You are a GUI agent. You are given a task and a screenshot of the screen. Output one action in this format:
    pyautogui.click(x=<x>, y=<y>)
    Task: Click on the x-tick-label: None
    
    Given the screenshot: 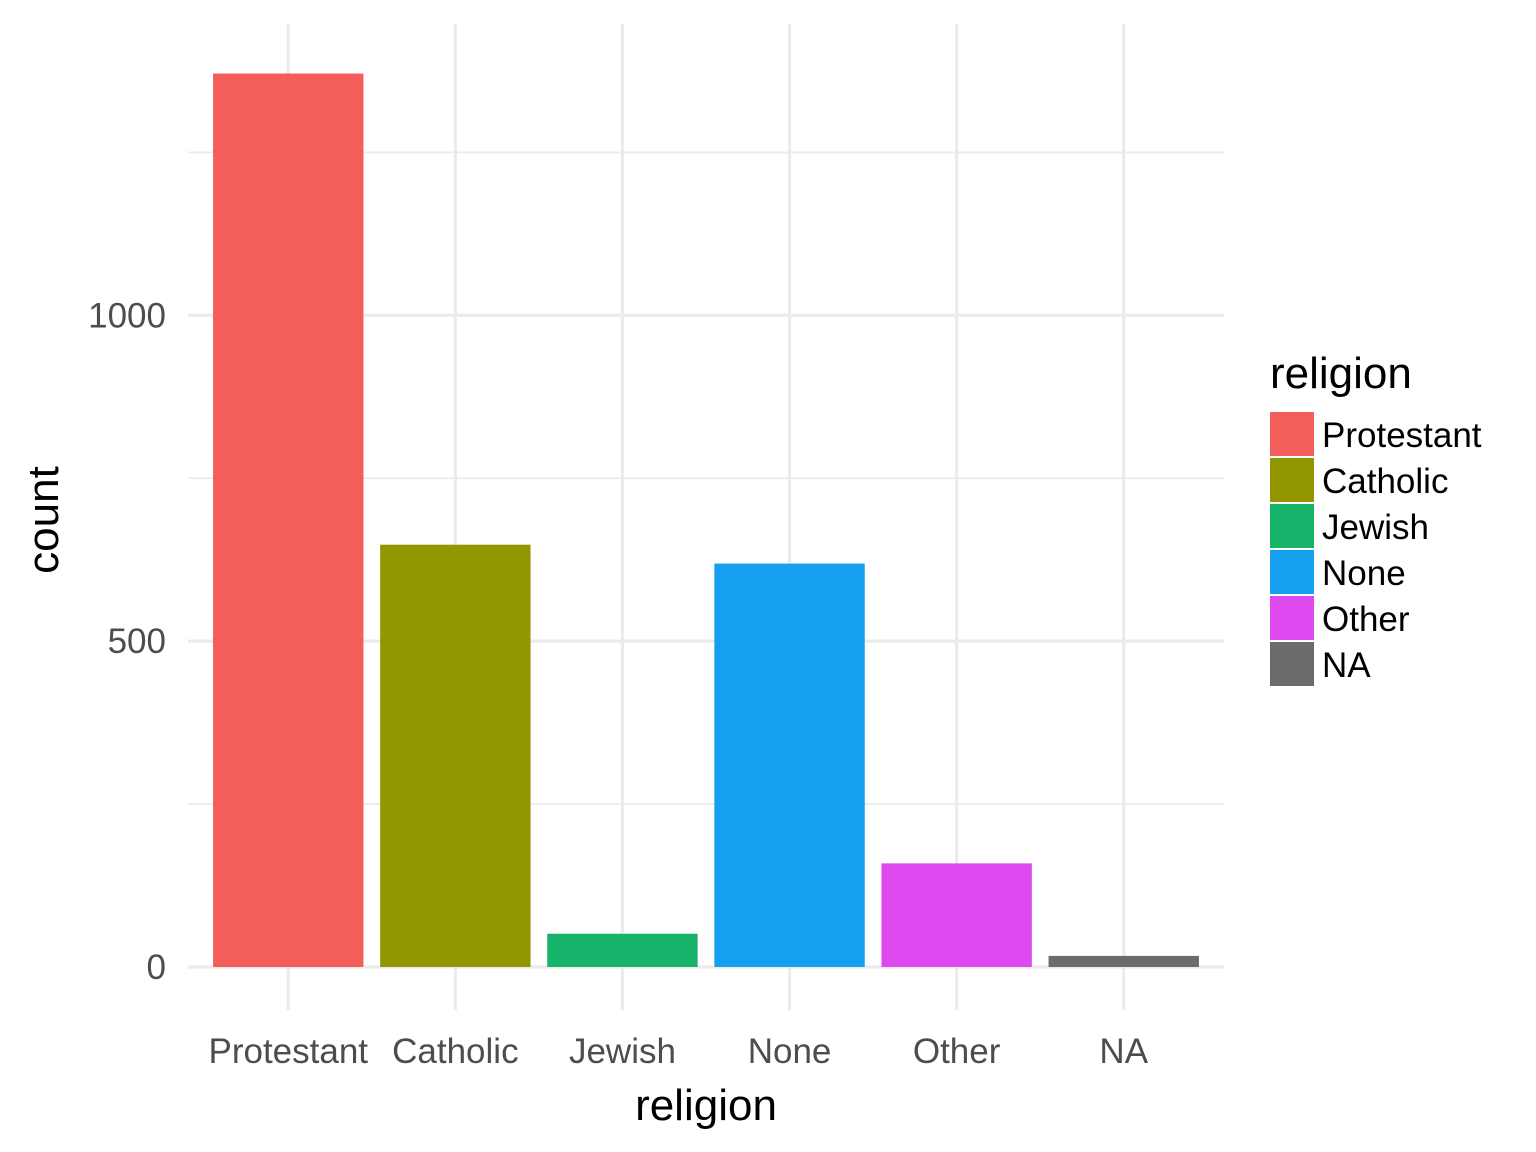 What is the action you would take?
    pyautogui.click(x=790, y=1051)
    